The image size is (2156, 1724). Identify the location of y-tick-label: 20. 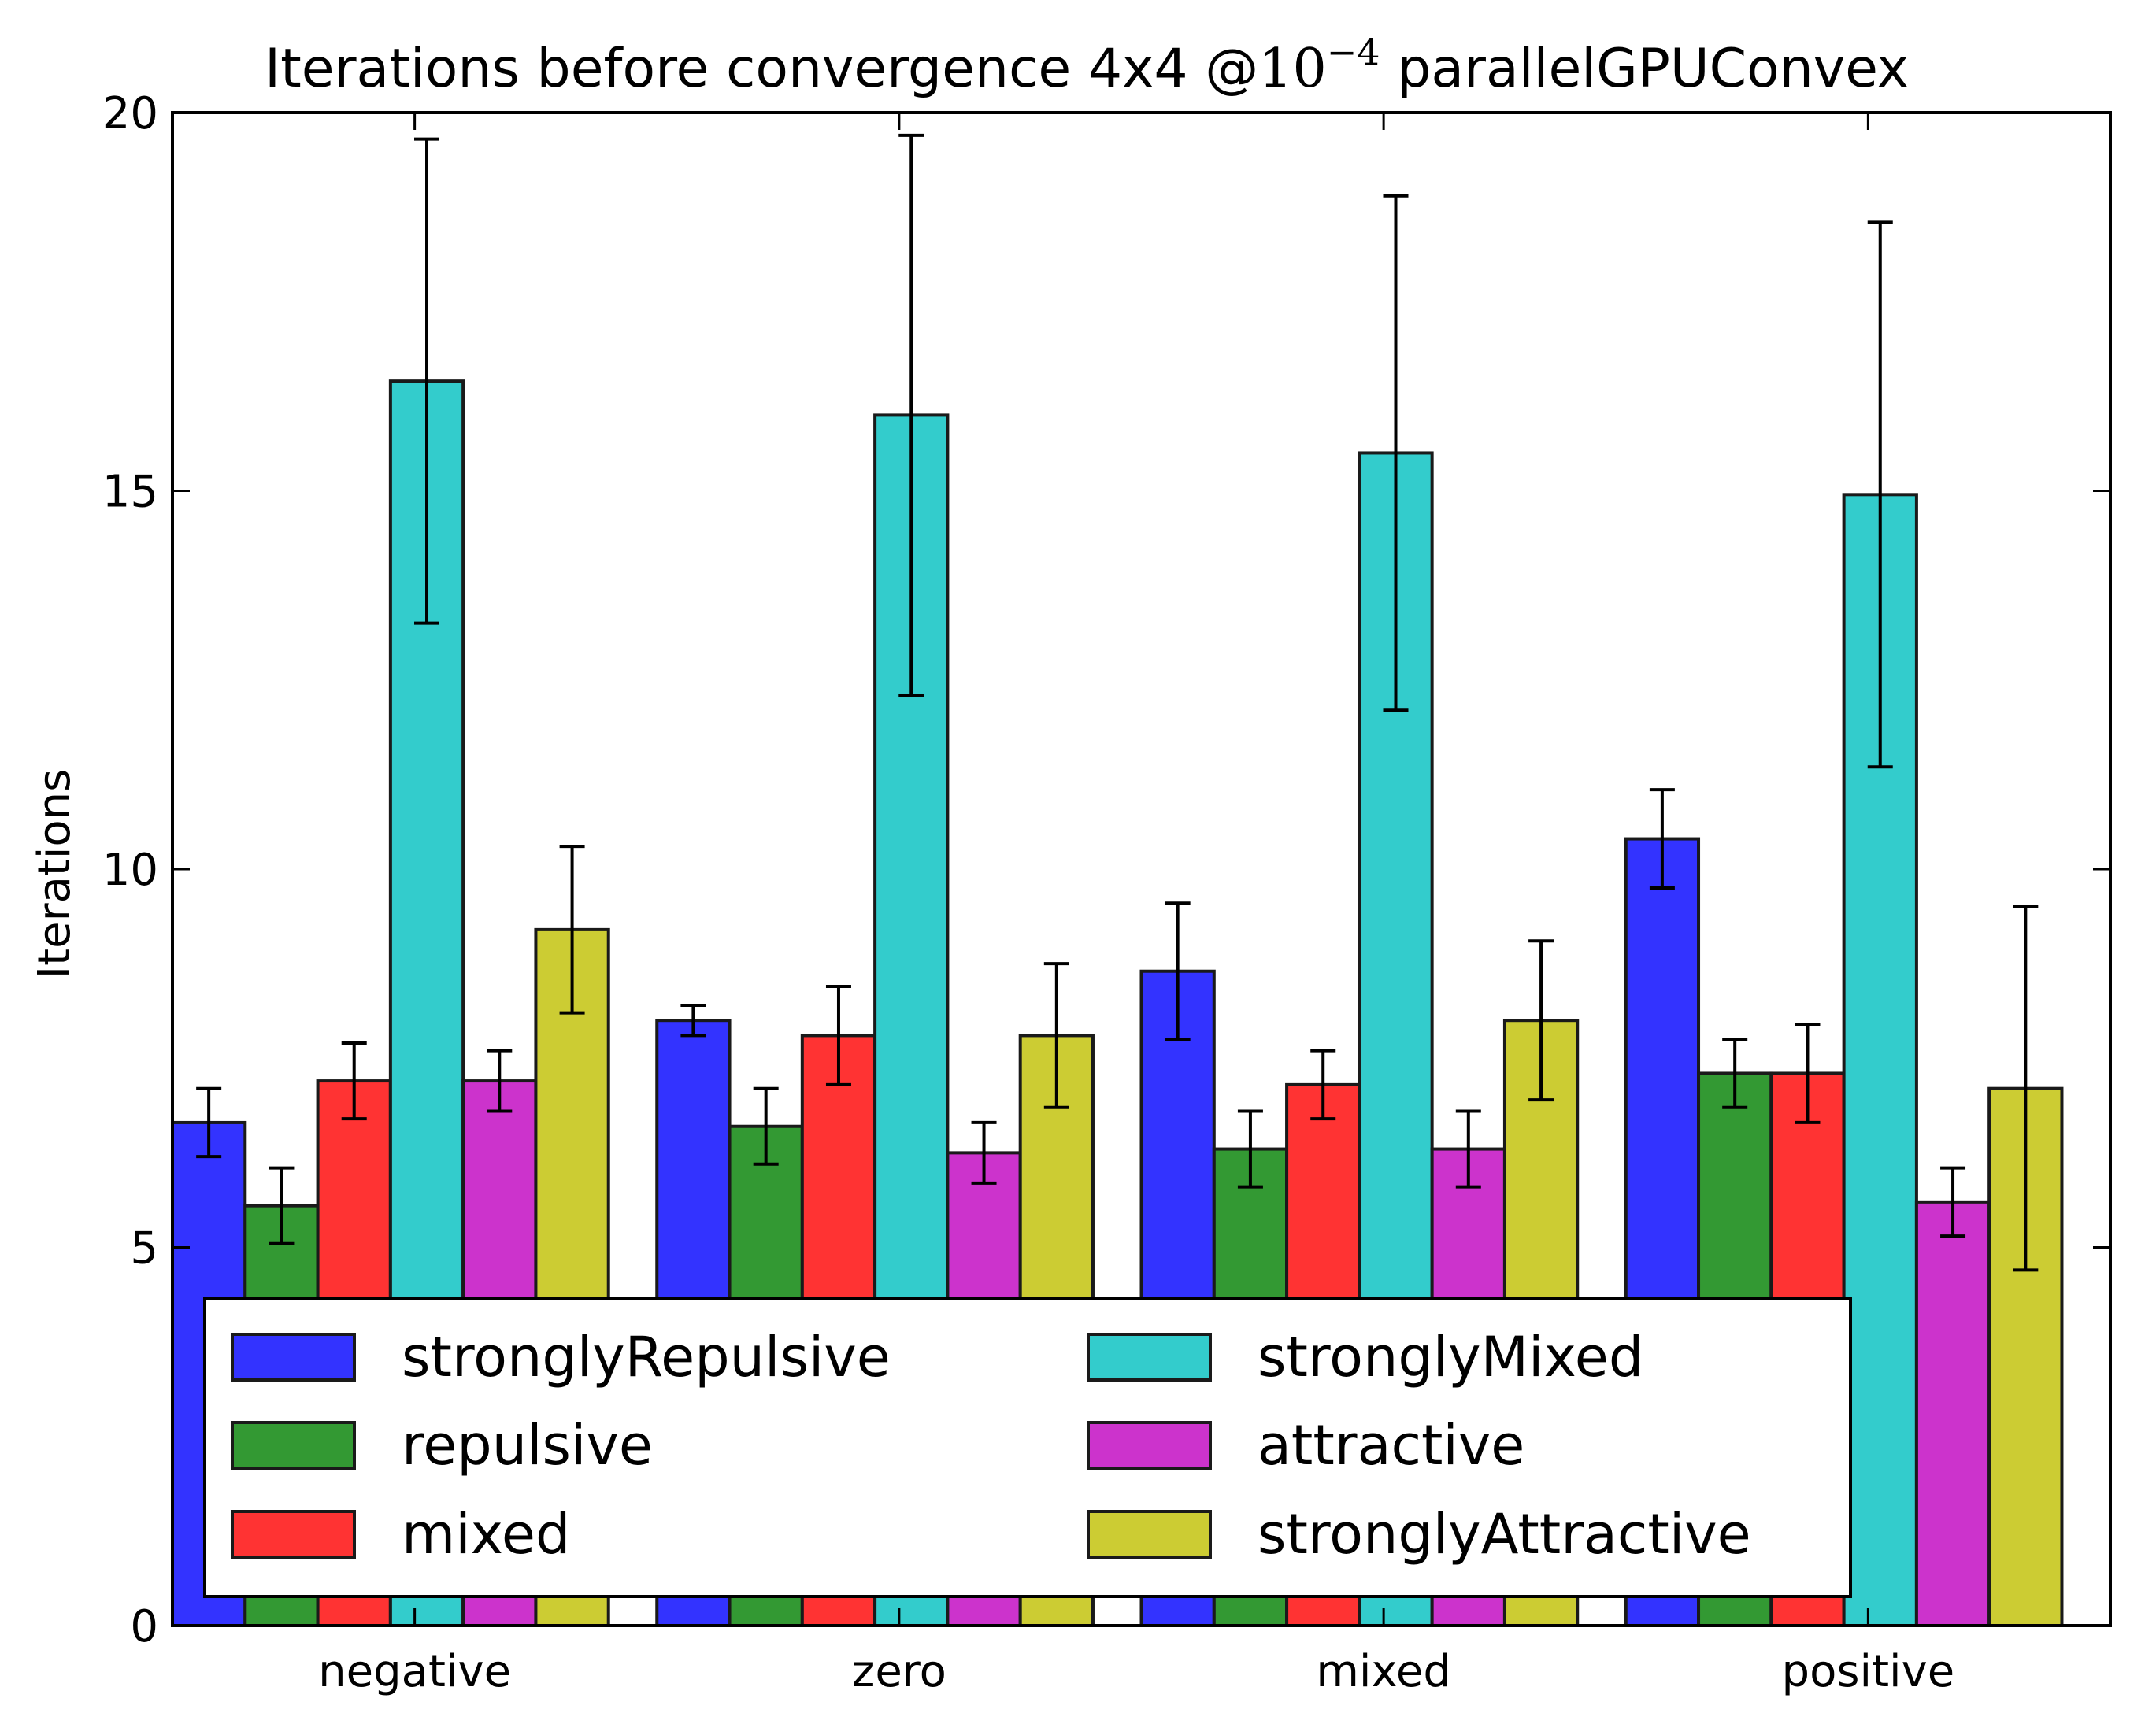
(130, 113).